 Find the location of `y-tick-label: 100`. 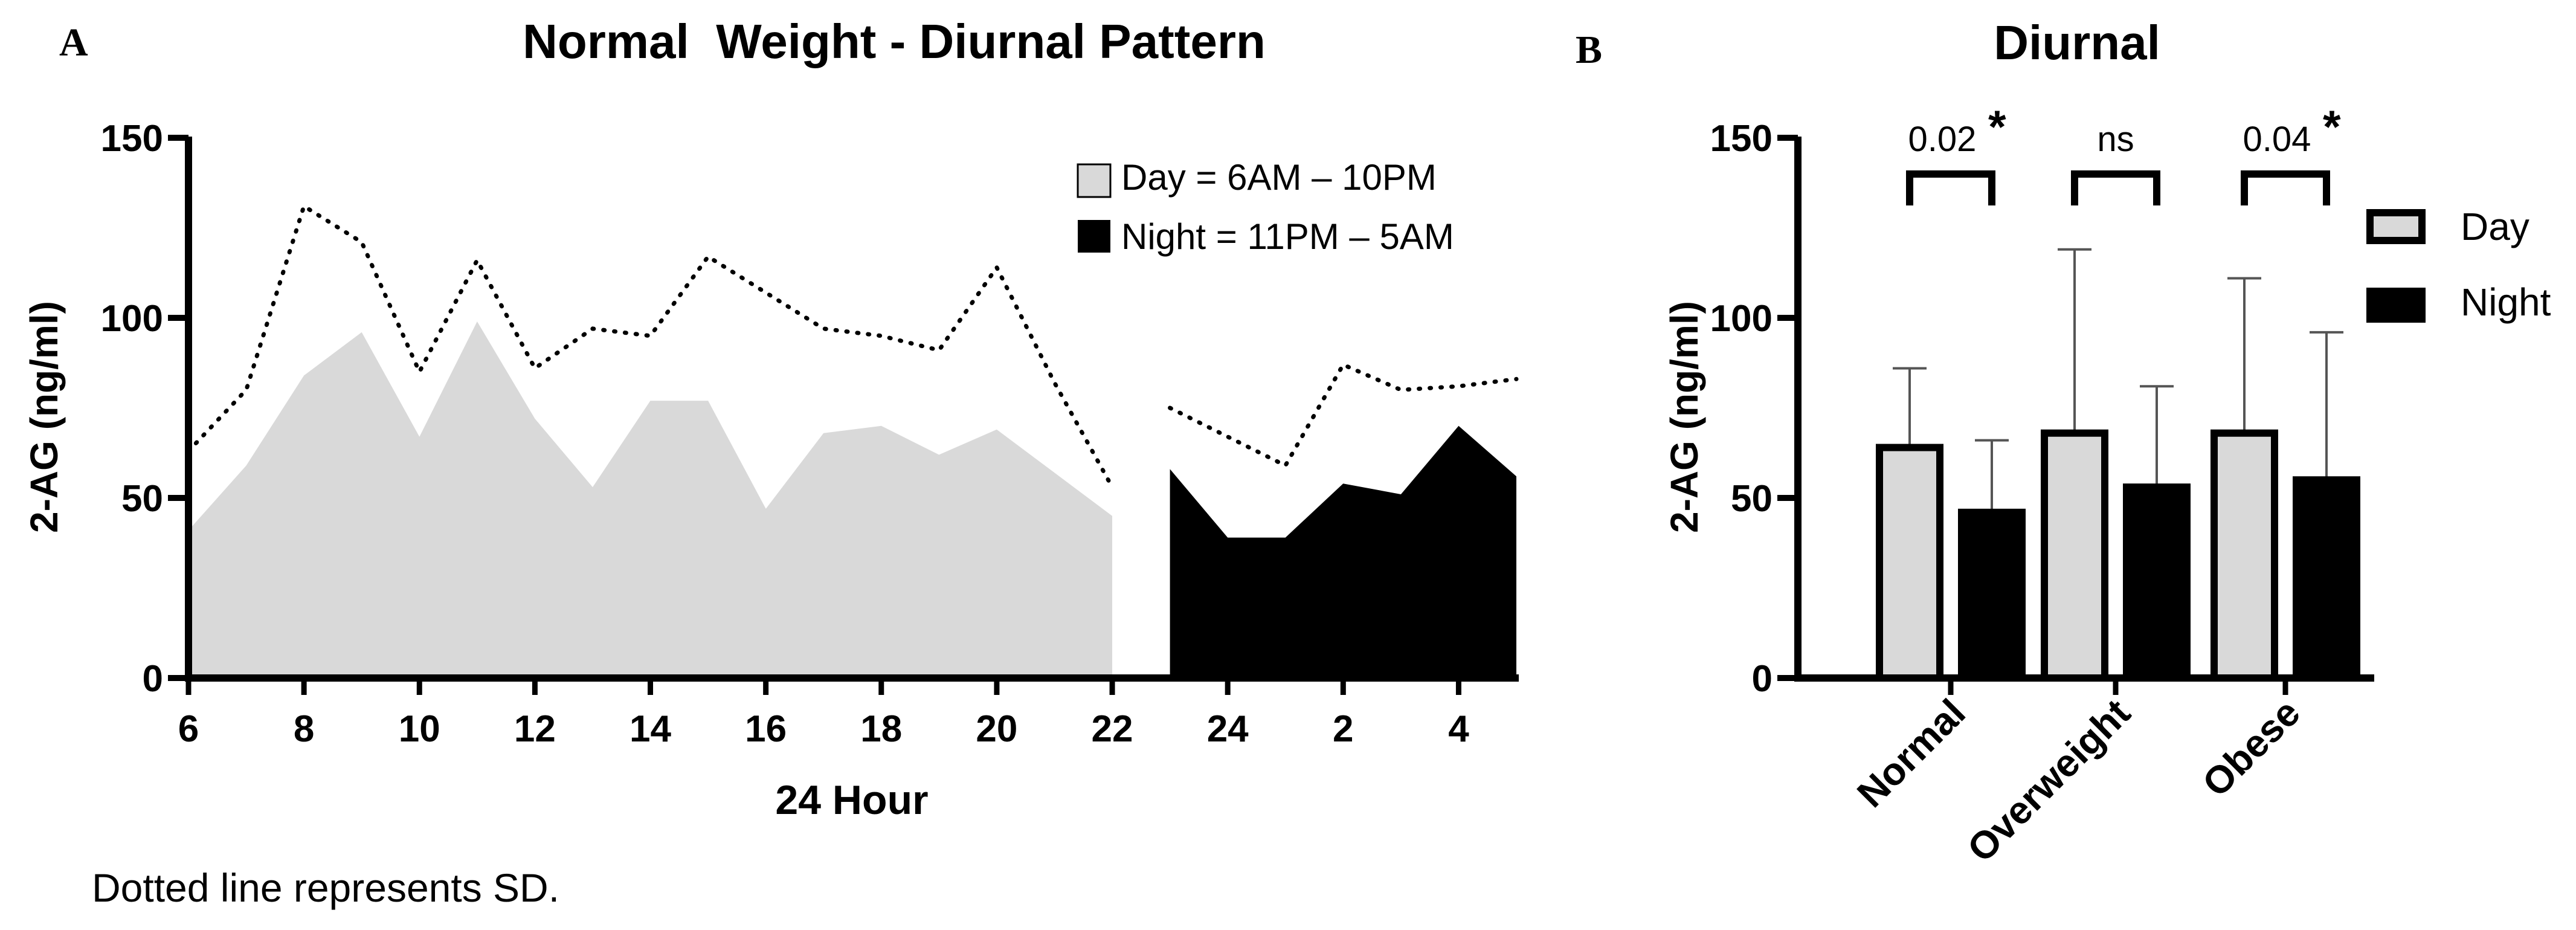

y-tick-label: 100 is located at coordinates (132, 319).